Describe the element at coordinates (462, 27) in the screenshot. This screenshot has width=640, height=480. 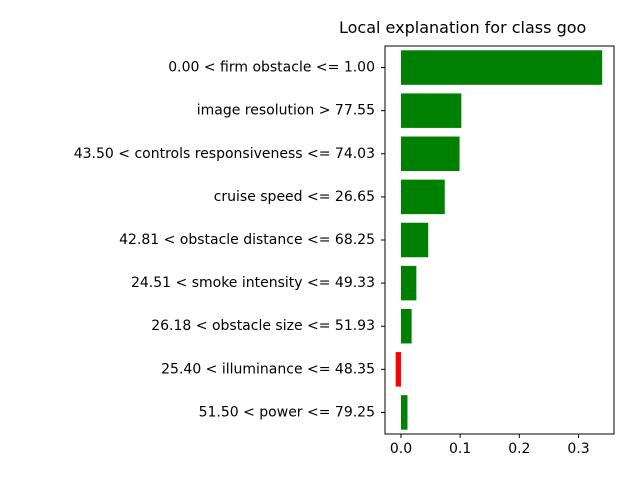
I see `chart-title: Local explanation for class goo` at that location.